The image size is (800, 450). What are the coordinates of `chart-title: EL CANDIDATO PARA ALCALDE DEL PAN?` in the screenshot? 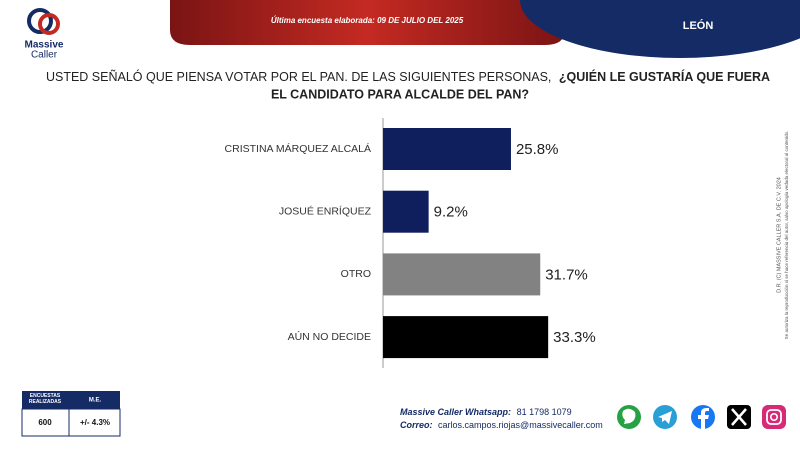 It's located at (400, 94).